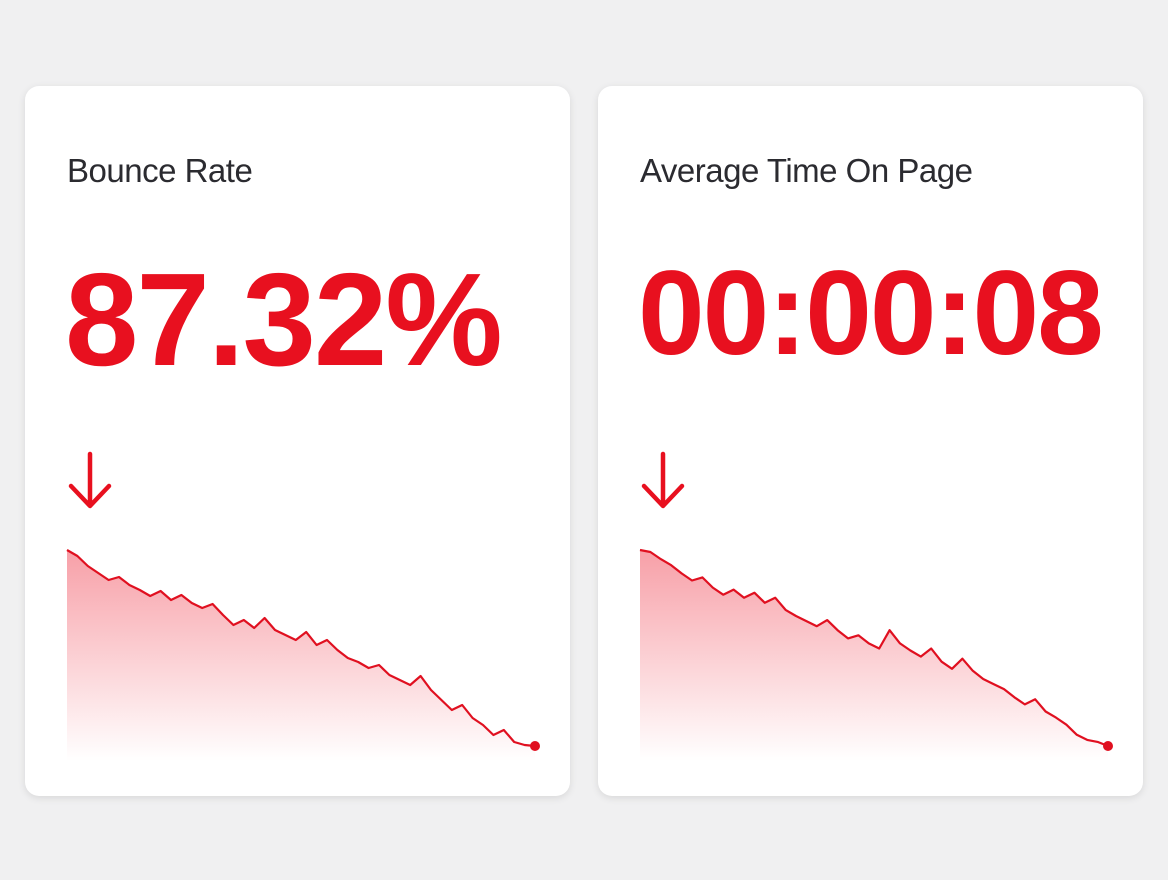 The width and height of the screenshot is (1168, 880). I want to click on card-title: Bounce Rate, so click(160, 170).